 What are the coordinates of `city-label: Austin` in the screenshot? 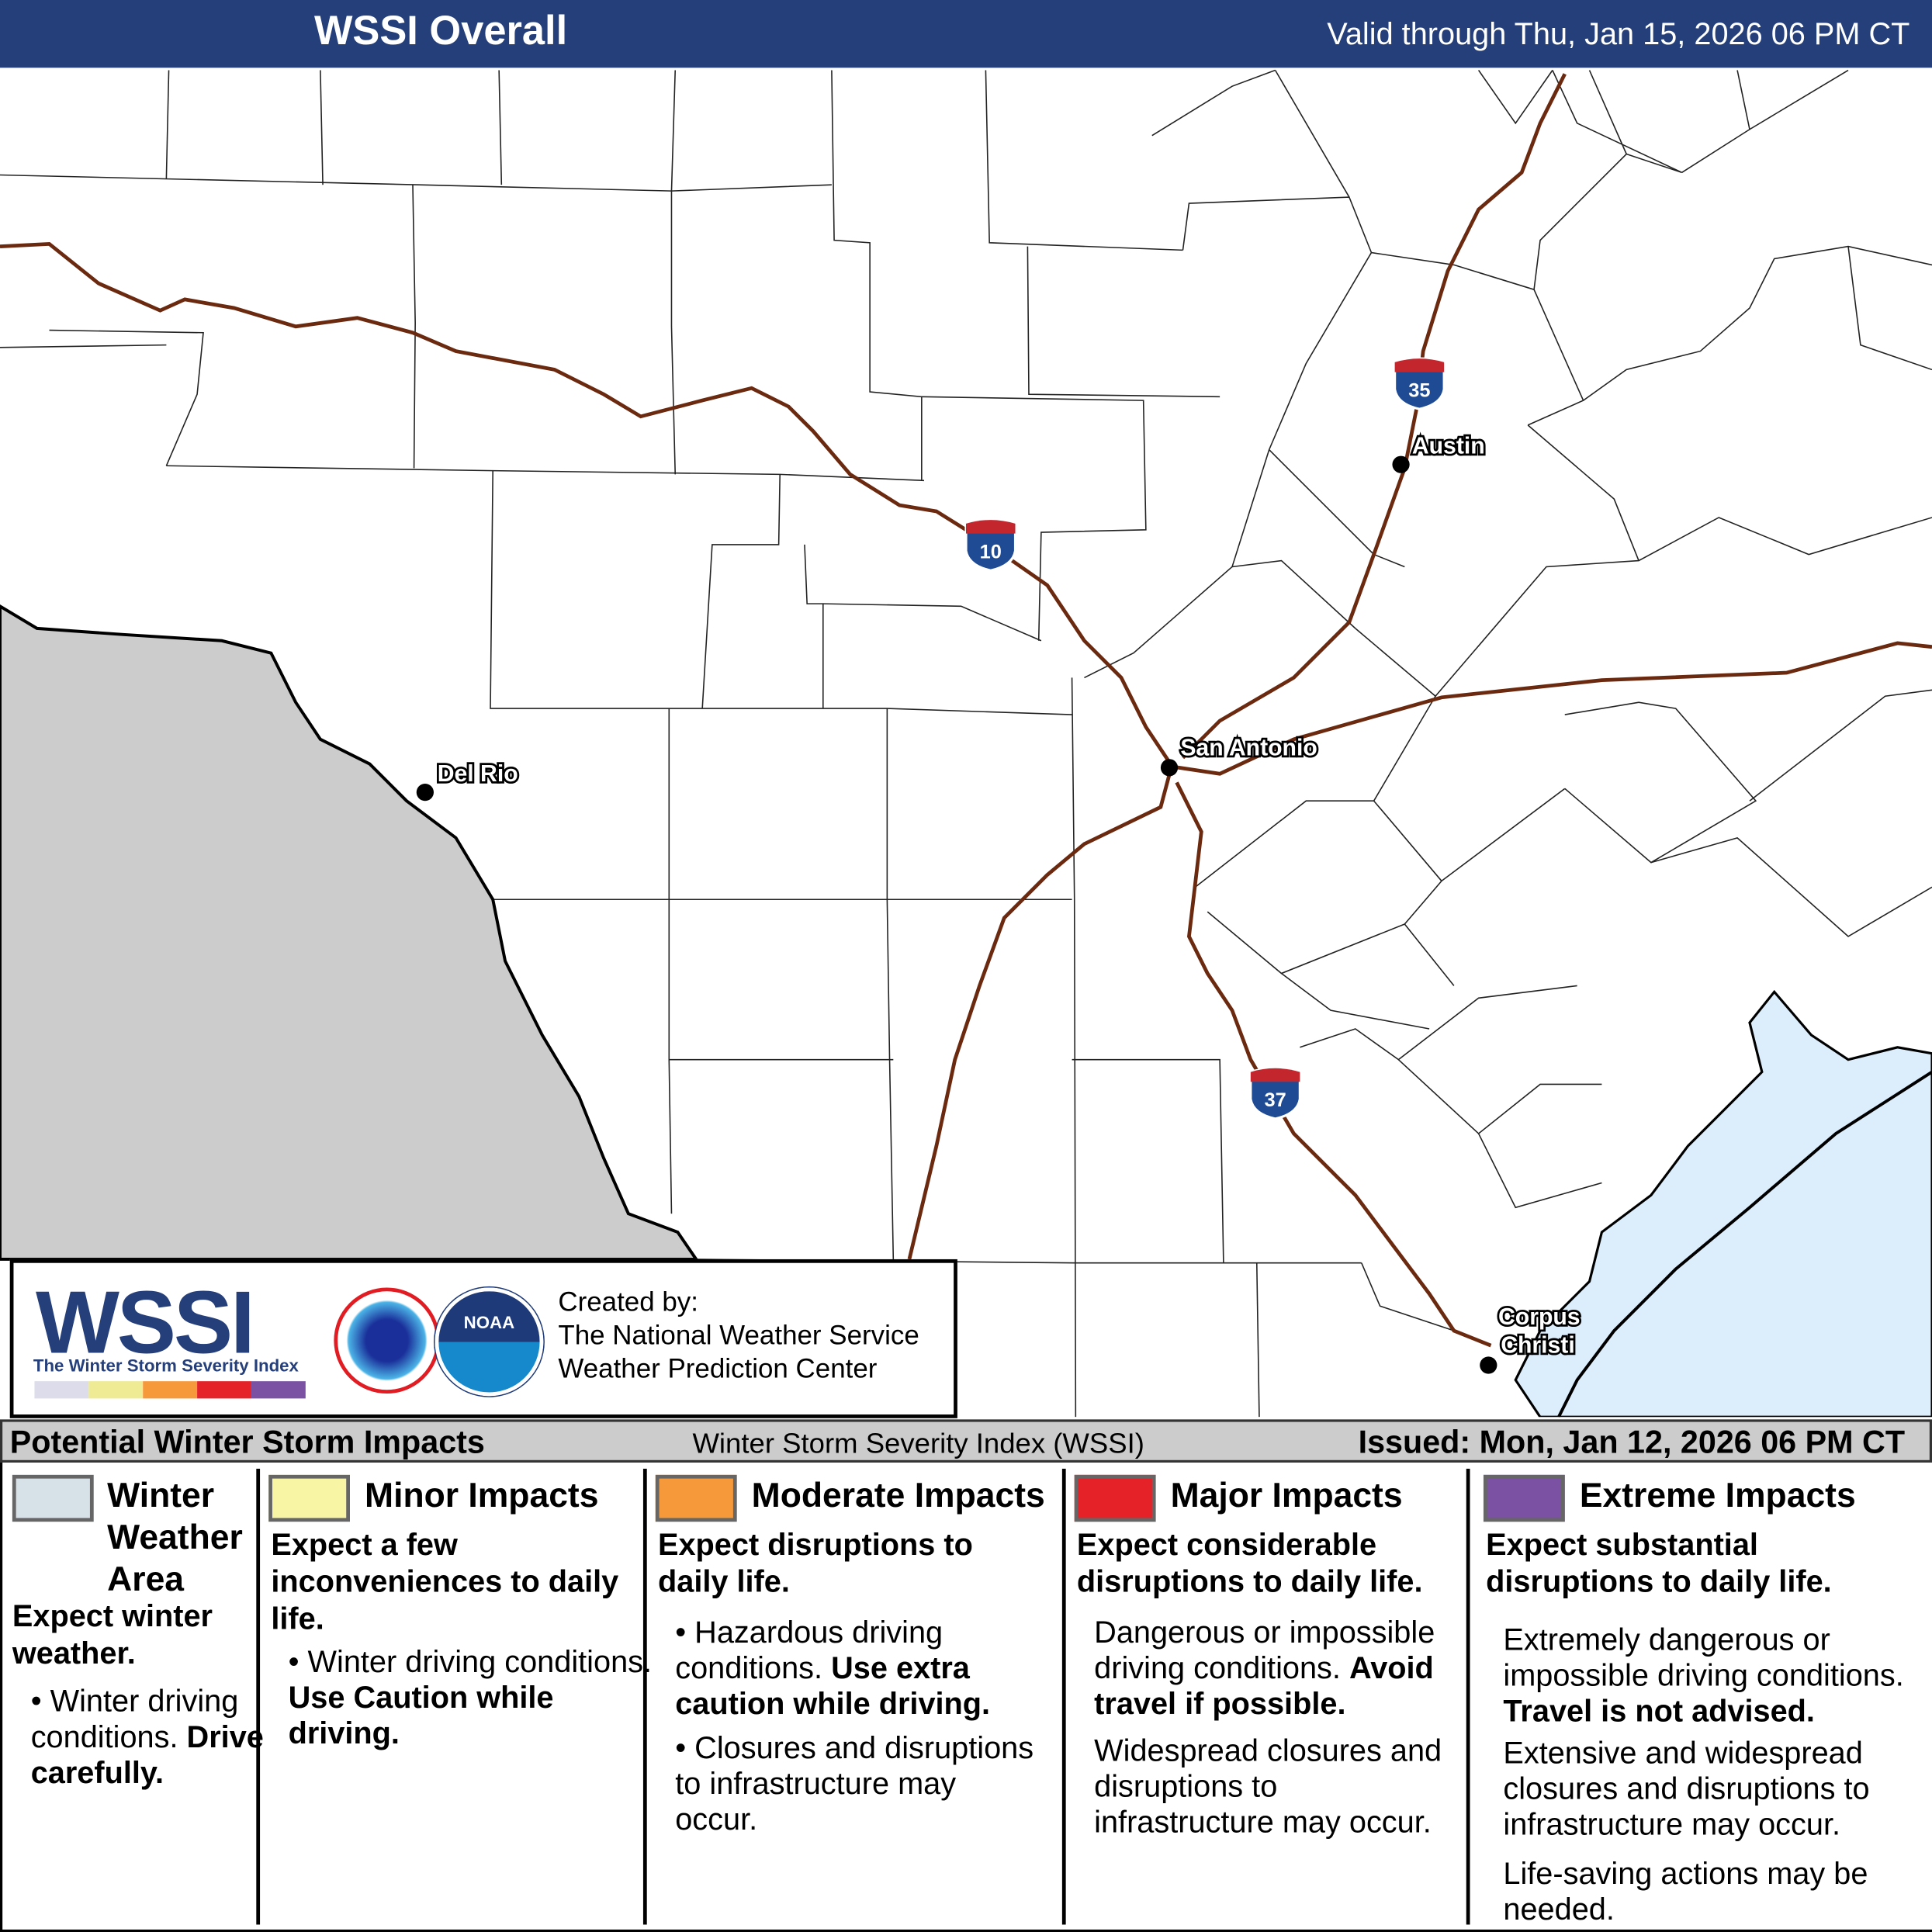 It's located at (1448, 446).